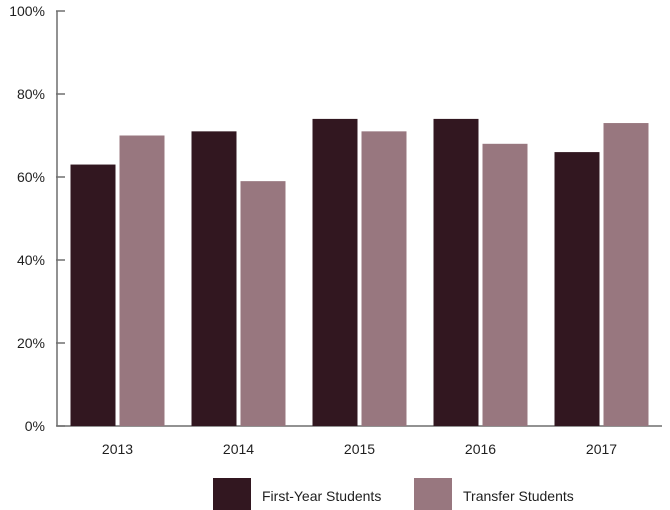 The height and width of the screenshot is (510, 670). What do you see at coordinates (93, 295) in the screenshot?
I see `bar-first-year-2013` at bounding box center [93, 295].